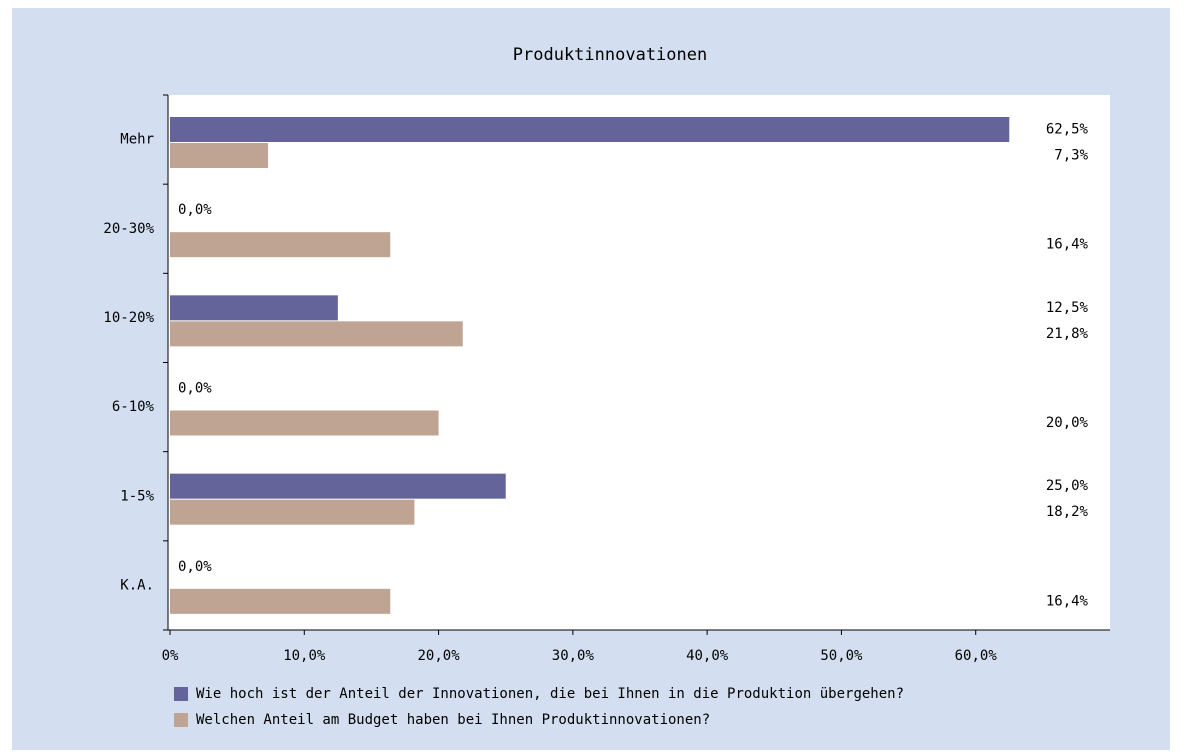  Describe the element at coordinates (137, 140) in the screenshot. I see `y-tick-label: Mehr` at that location.